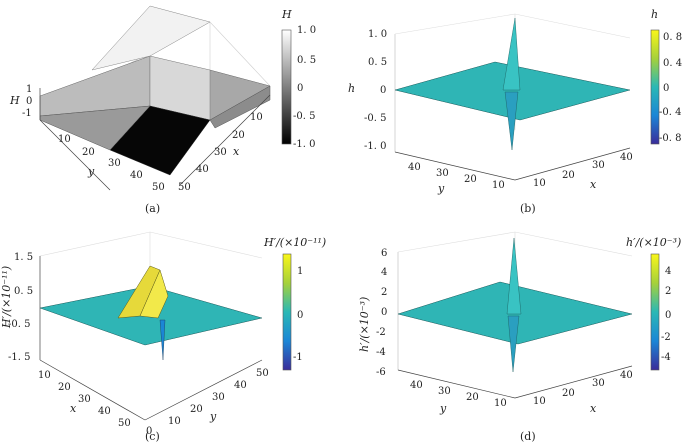  What do you see at coordinates (213, 416) in the screenshot?
I see `panel-c-right-label: y` at bounding box center [213, 416].